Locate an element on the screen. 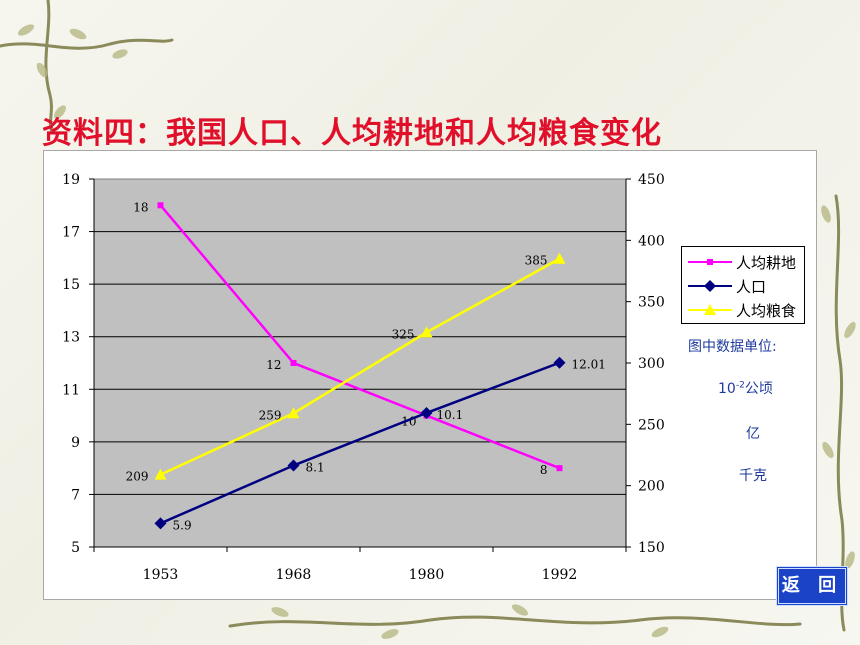 Image resolution: width=860 pixels, height=645 pixels. x-axis-tick-label: 1953 is located at coordinates (161, 575).